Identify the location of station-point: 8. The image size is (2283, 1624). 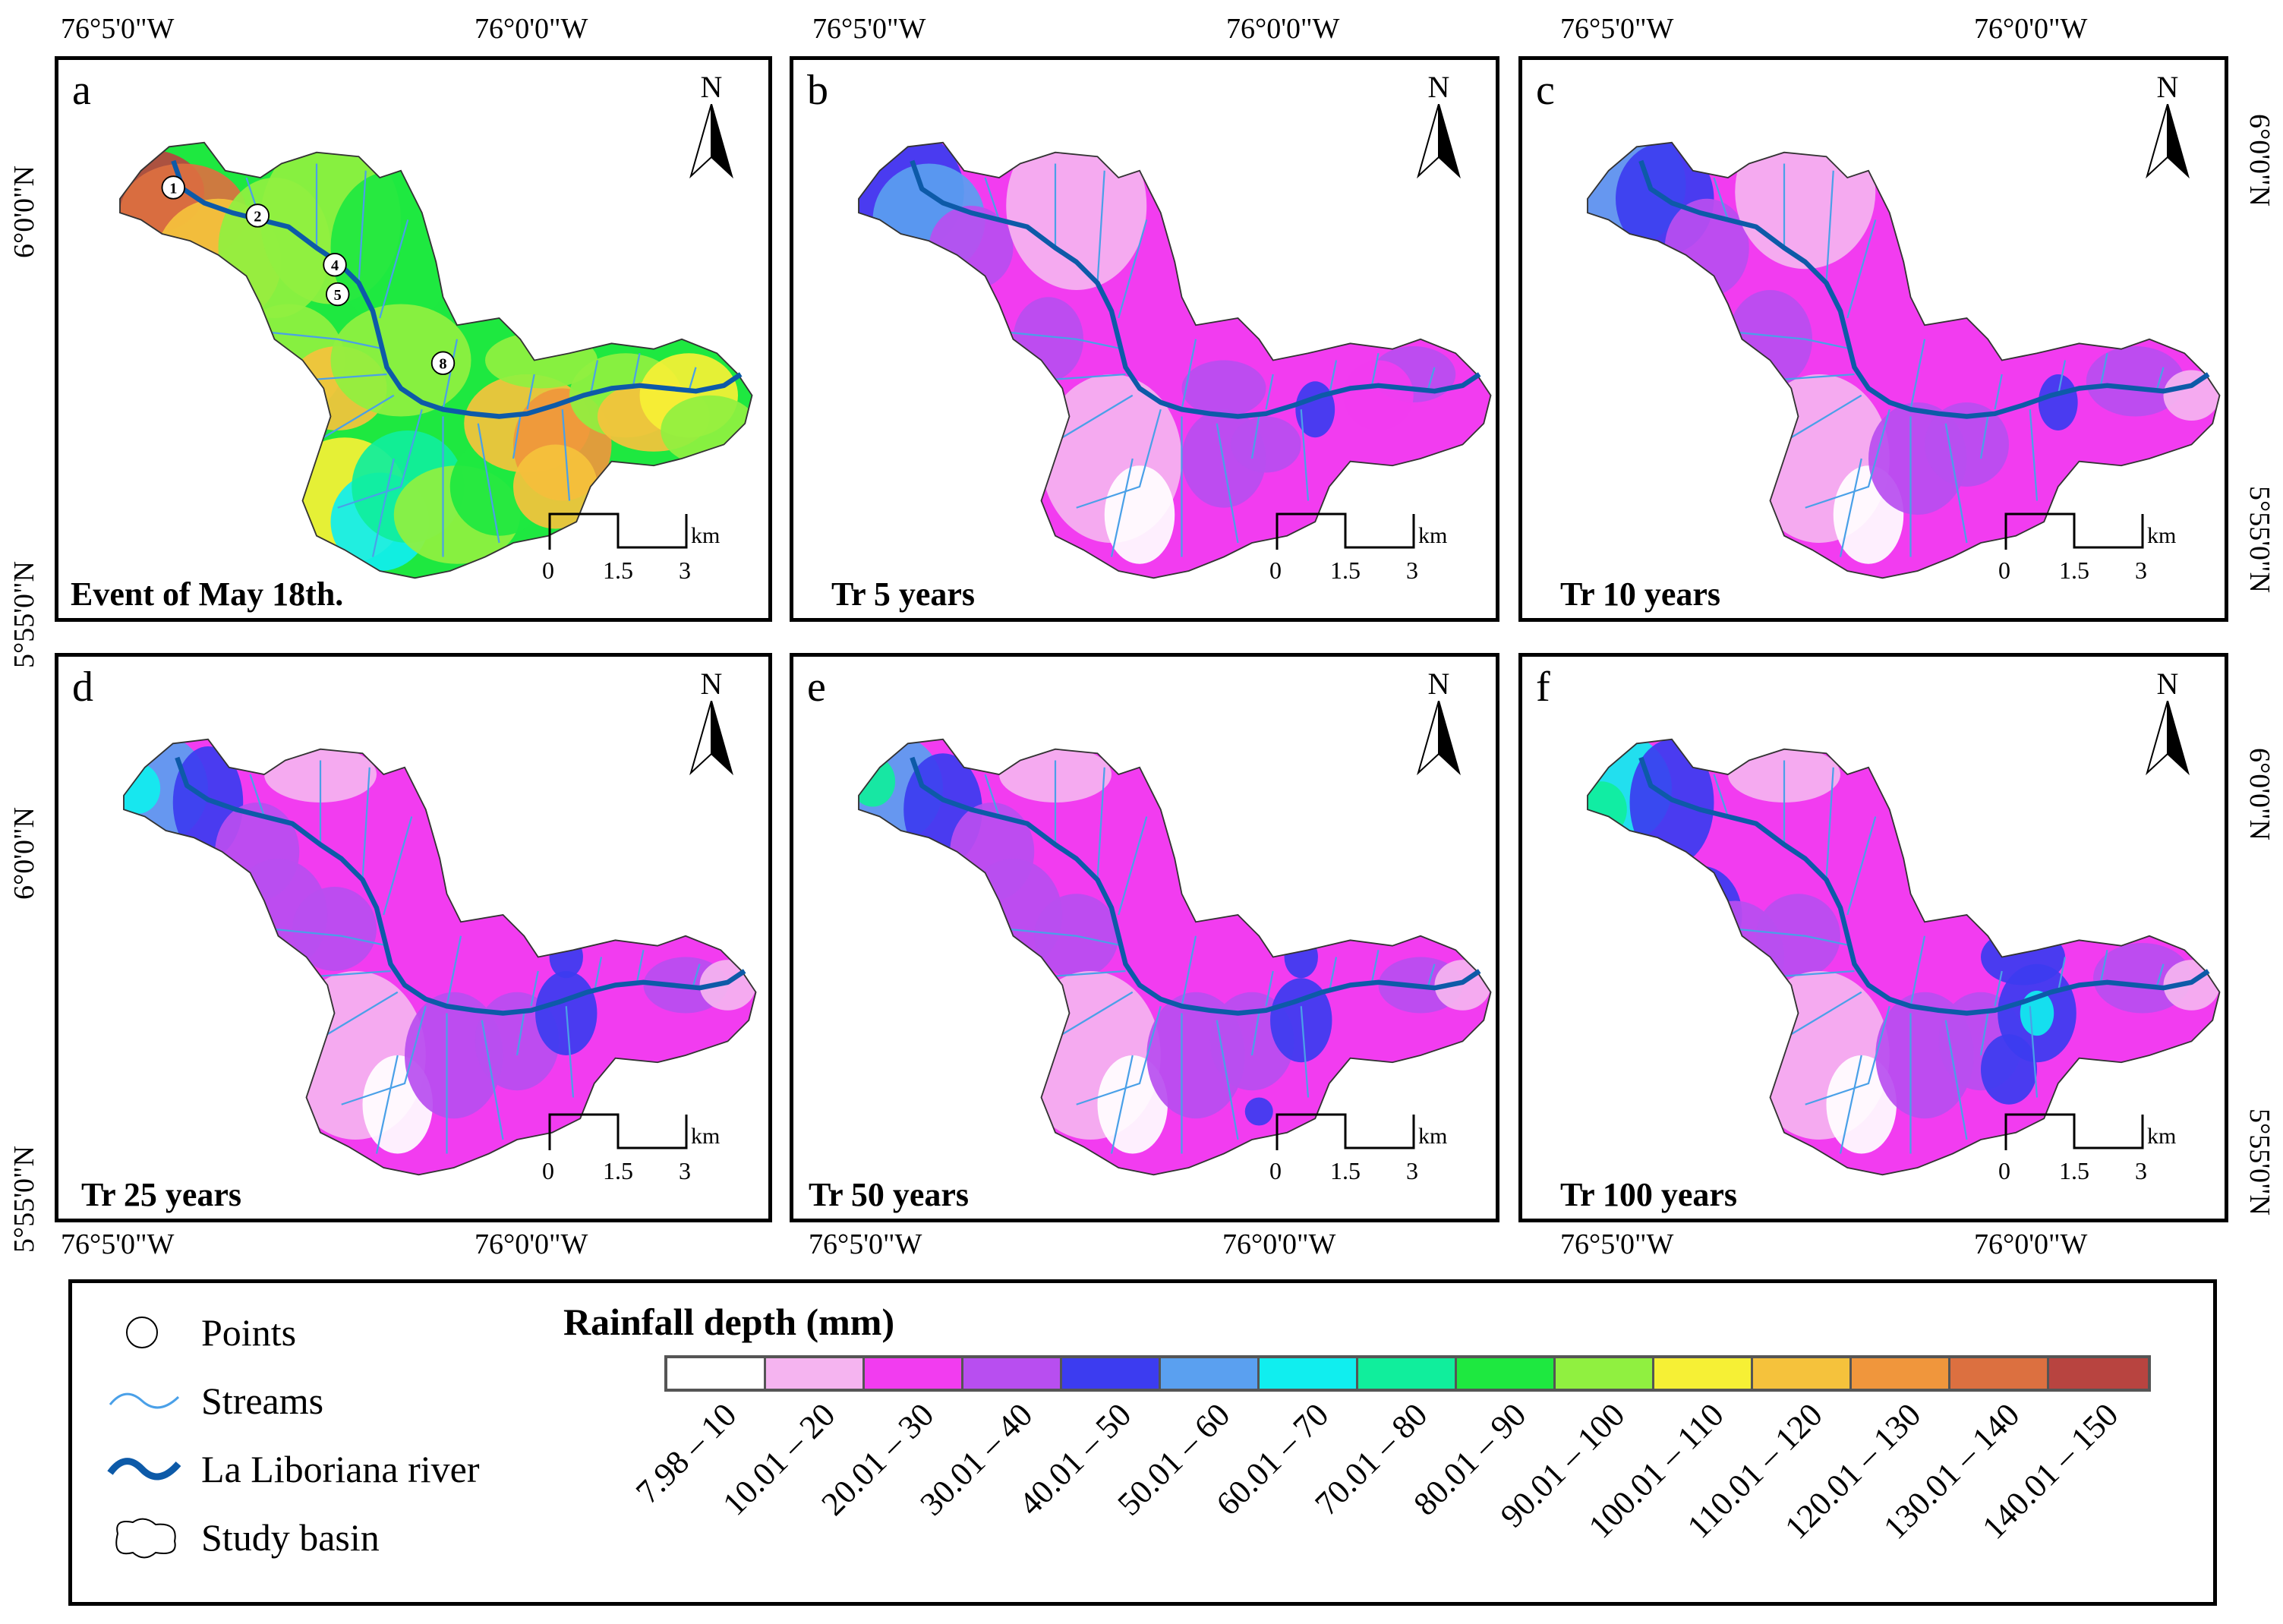
(443, 363).